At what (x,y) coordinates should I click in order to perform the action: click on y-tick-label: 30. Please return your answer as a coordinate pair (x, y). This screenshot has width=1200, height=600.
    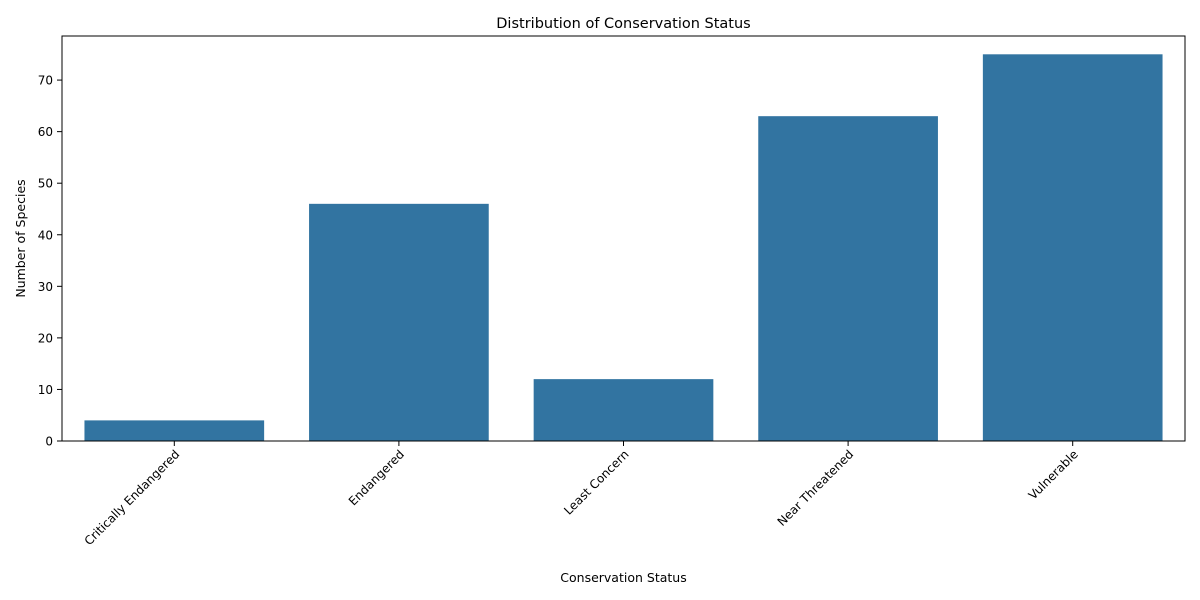
    Looking at the image, I should click on (45, 287).